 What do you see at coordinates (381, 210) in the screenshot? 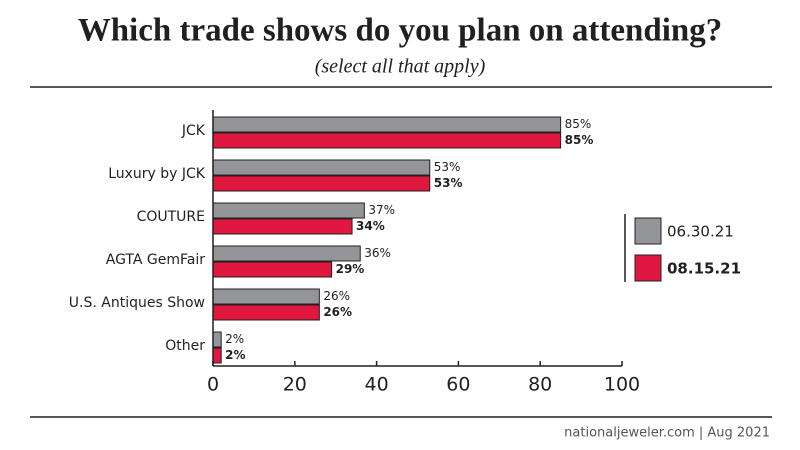
I see `value-label: 37%` at bounding box center [381, 210].